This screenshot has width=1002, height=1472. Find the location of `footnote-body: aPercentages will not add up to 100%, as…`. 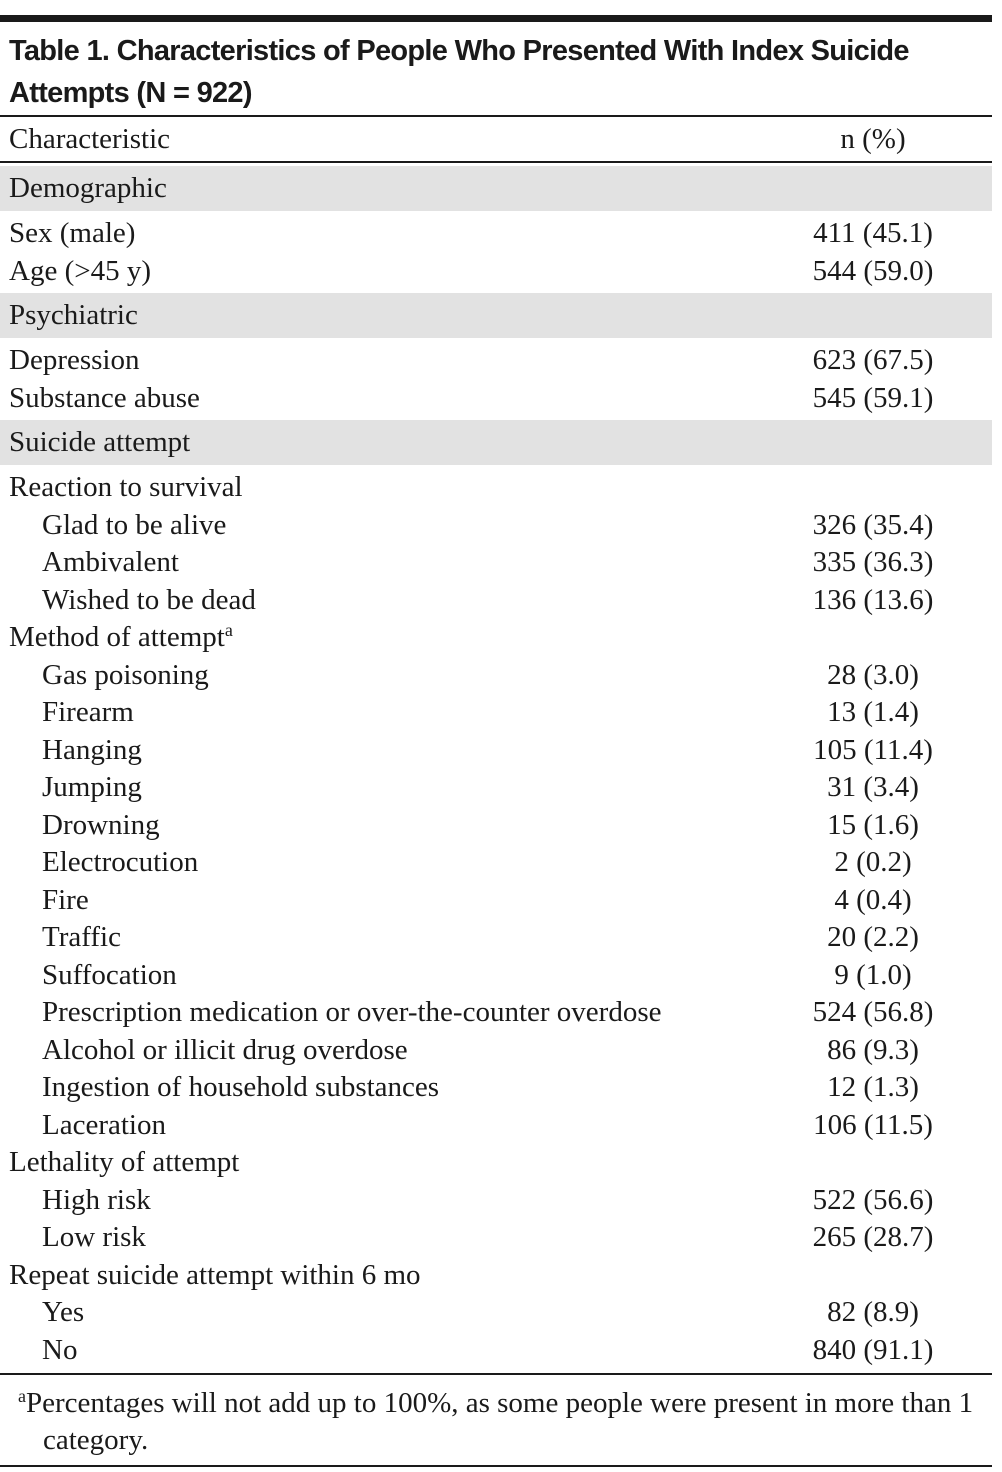

footnote-body: aPercentages will not add up to 100%, as… is located at coordinates (496, 1422).